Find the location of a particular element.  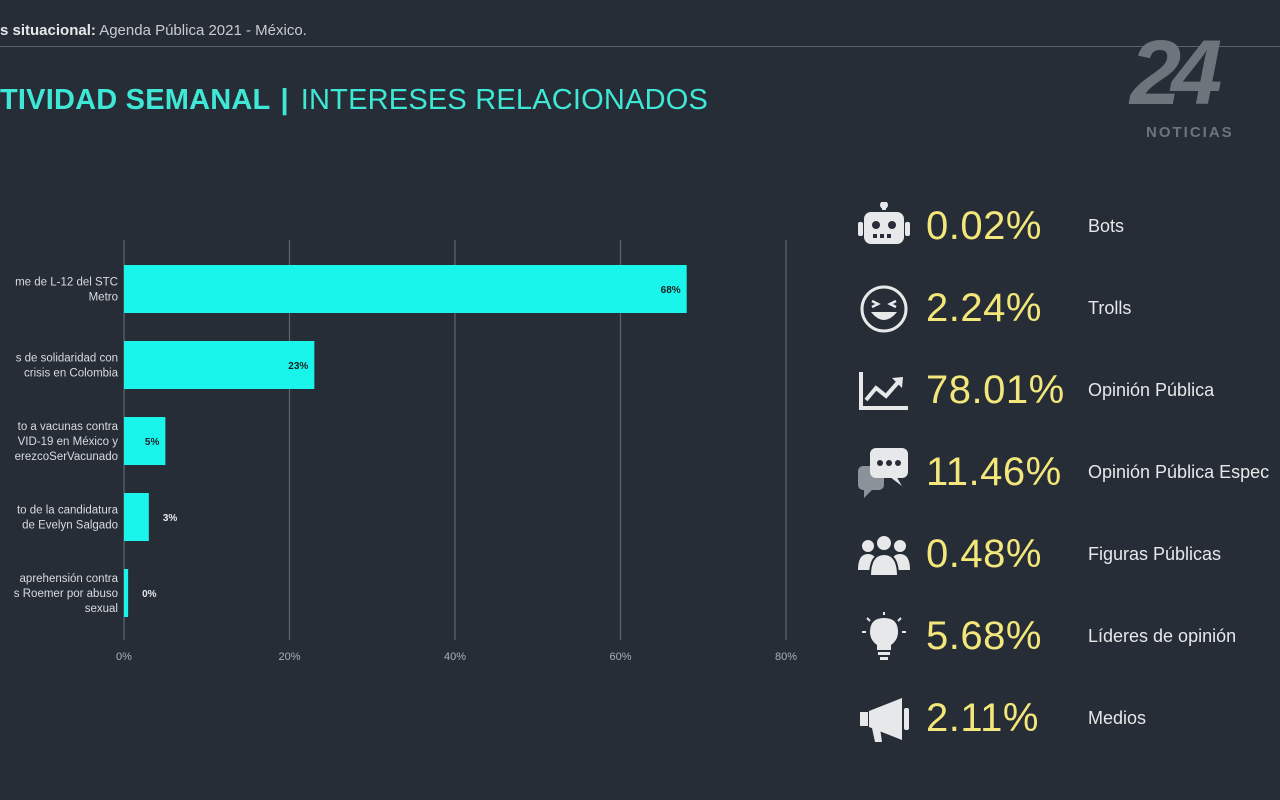

page-title: TIVIDAD SEMANAL | INTERESES RELACIONADOS is located at coordinates (354, 100).